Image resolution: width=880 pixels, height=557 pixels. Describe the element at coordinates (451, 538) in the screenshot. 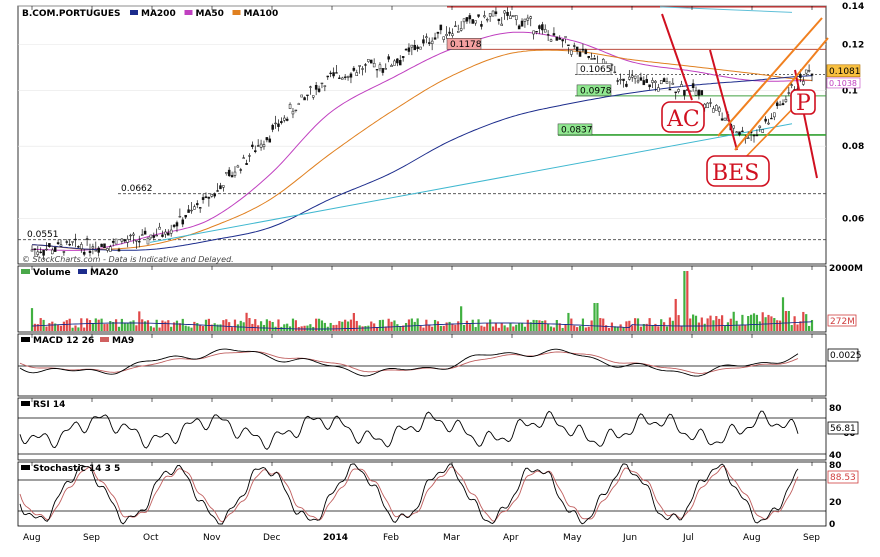

I see `x-tick-label: Mar` at that location.